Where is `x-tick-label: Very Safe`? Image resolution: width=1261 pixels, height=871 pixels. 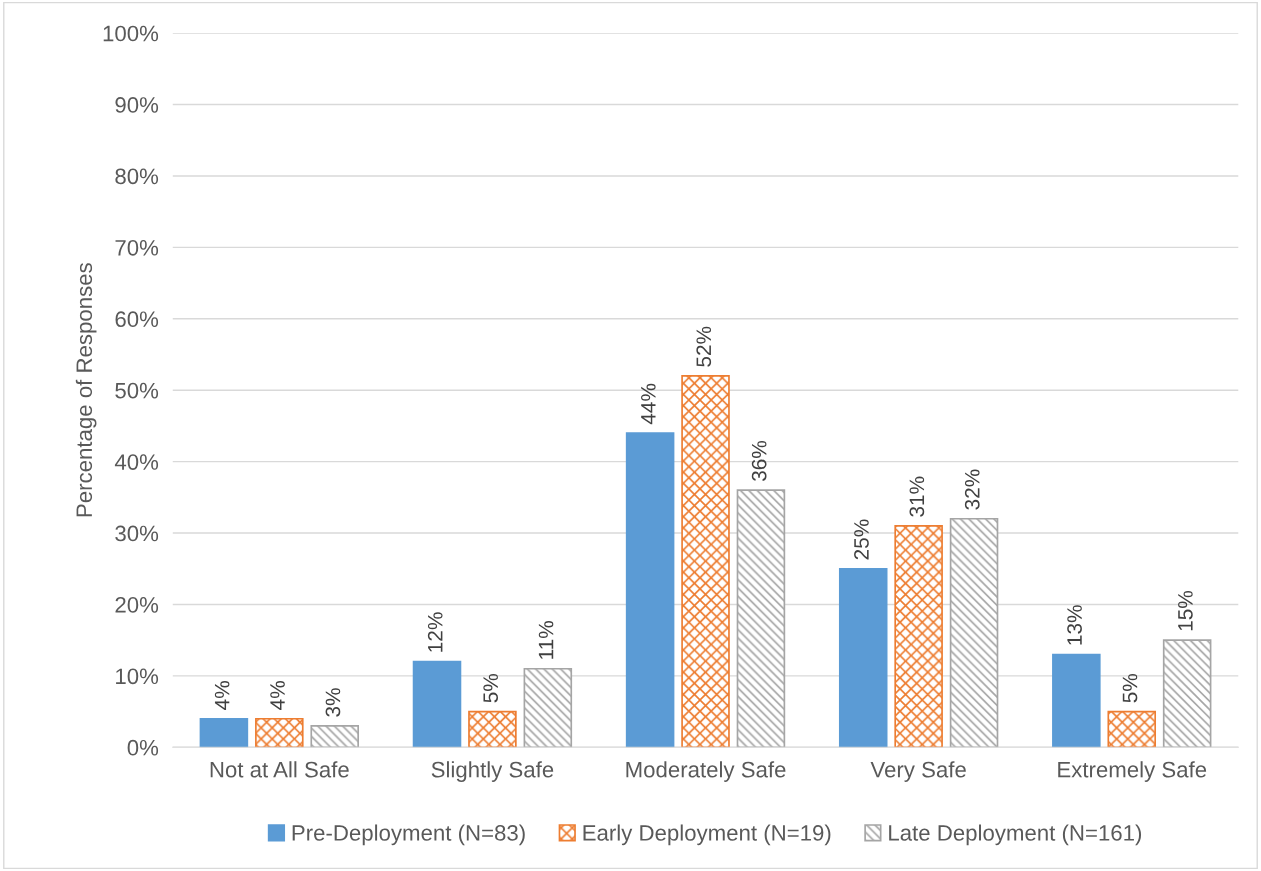 x-tick-label: Very Safe is located at coordinates (918, 771).